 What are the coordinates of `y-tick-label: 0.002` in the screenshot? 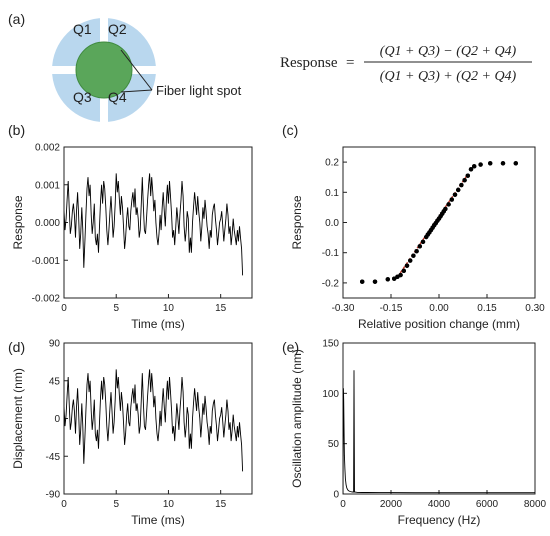 It's located at (47, 148).